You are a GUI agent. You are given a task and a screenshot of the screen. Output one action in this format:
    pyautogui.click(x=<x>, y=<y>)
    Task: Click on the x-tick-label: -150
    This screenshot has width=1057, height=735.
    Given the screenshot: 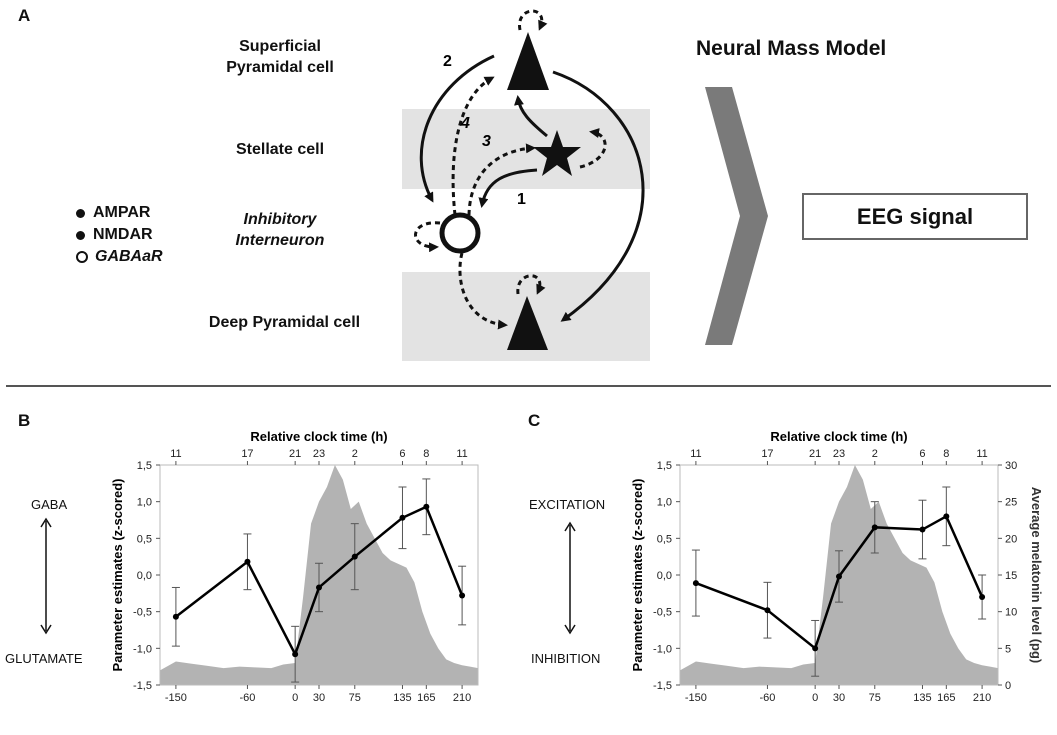 What is the action you would take?
    pyautogui.click(x=176, y=698)
    